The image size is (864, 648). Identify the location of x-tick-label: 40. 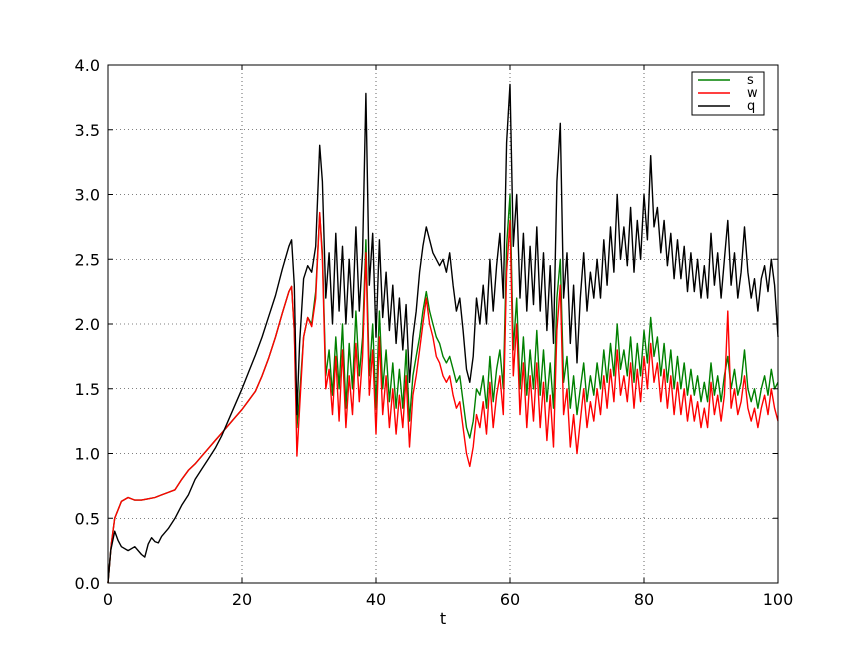
(376, 599).